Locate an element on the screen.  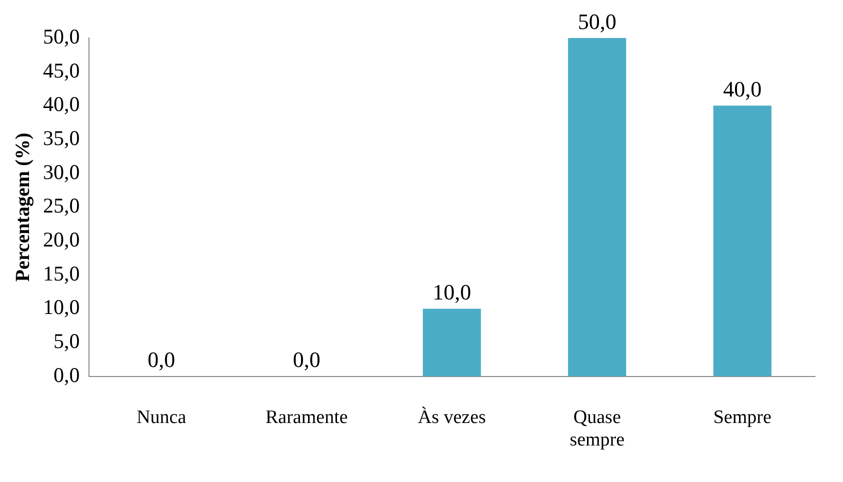
y-tick-label: 10,0 is located at coordinates (61, 307).